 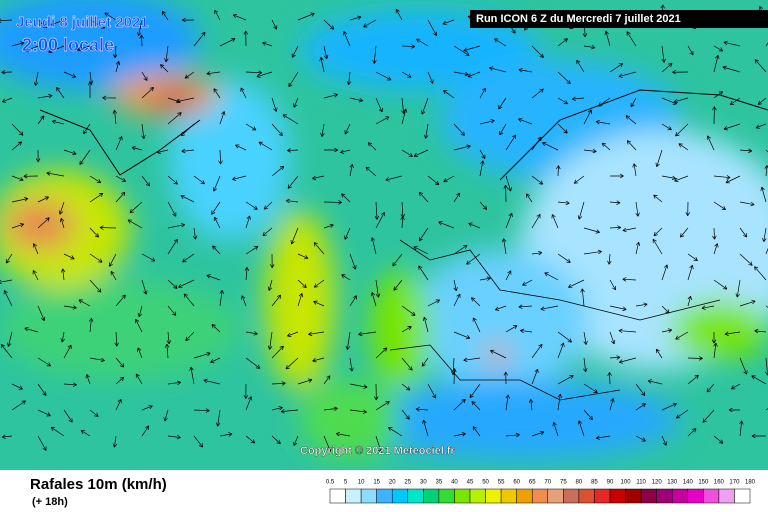 What do you see at coordinates (578, 19) in the screenshot?
I see `run-label: Run ICON 6 Z du Mercredi 7 juillet 2021` at bounding box center [578, 19].